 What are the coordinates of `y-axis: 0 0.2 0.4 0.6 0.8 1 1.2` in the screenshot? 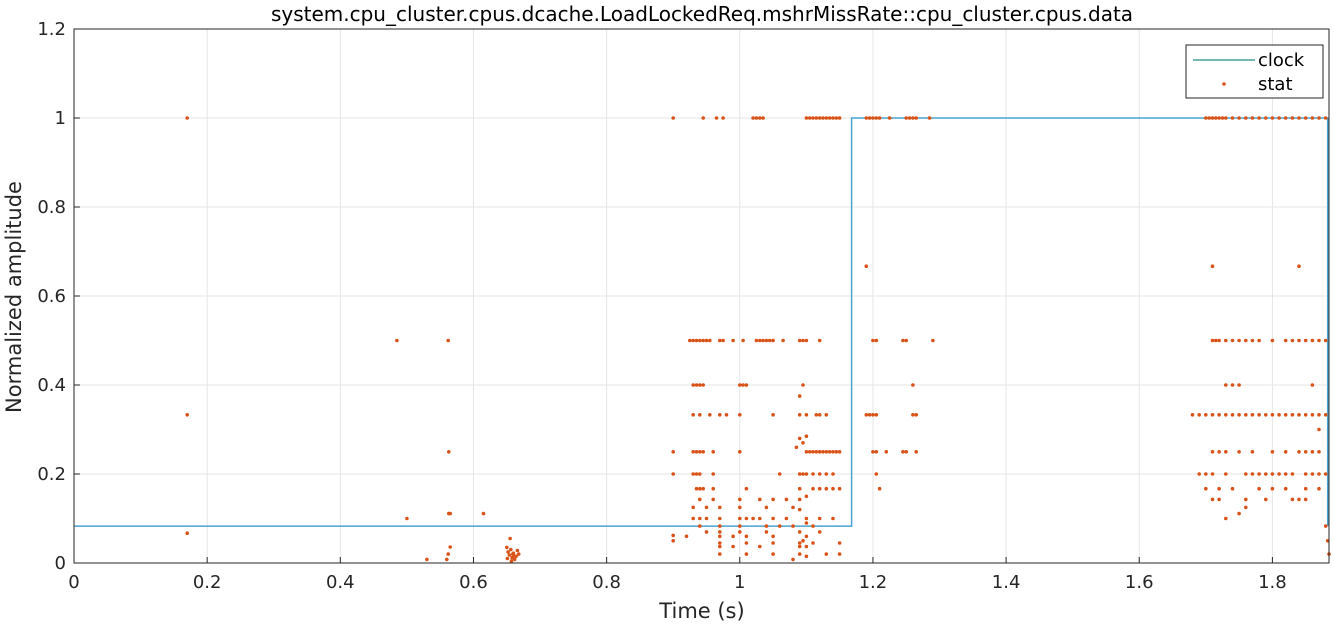 It's located at (58, 296).